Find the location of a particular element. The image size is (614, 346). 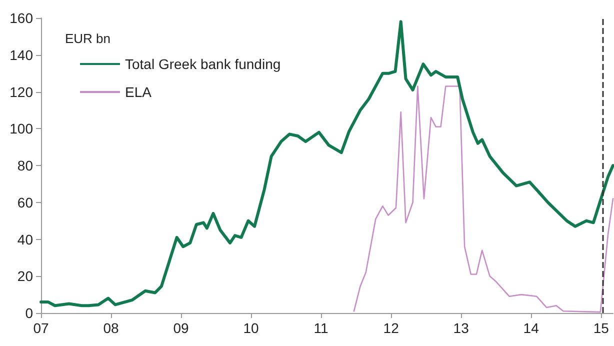

x-tick-label: 12 is located at coordinates (391, 328).